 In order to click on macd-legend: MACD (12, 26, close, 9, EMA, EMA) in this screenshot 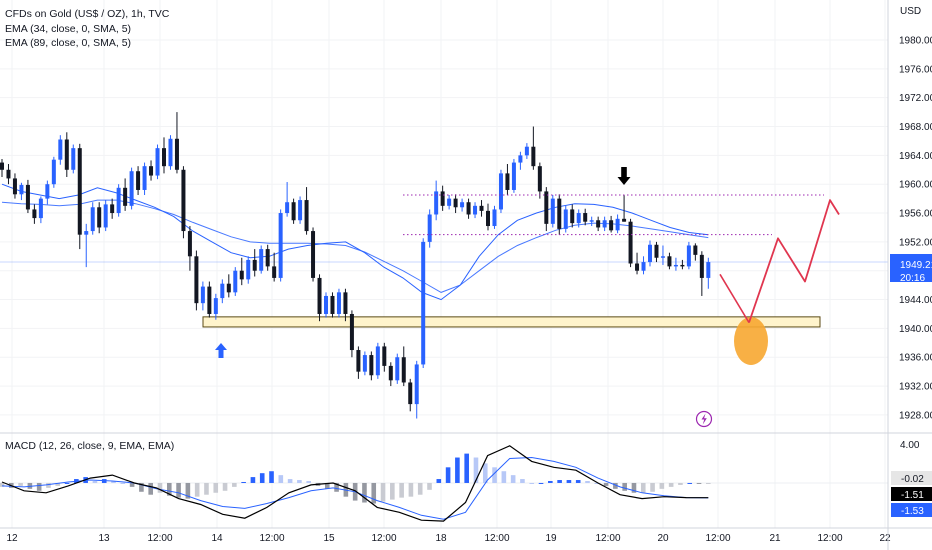, I will do `click(90, 446)`.